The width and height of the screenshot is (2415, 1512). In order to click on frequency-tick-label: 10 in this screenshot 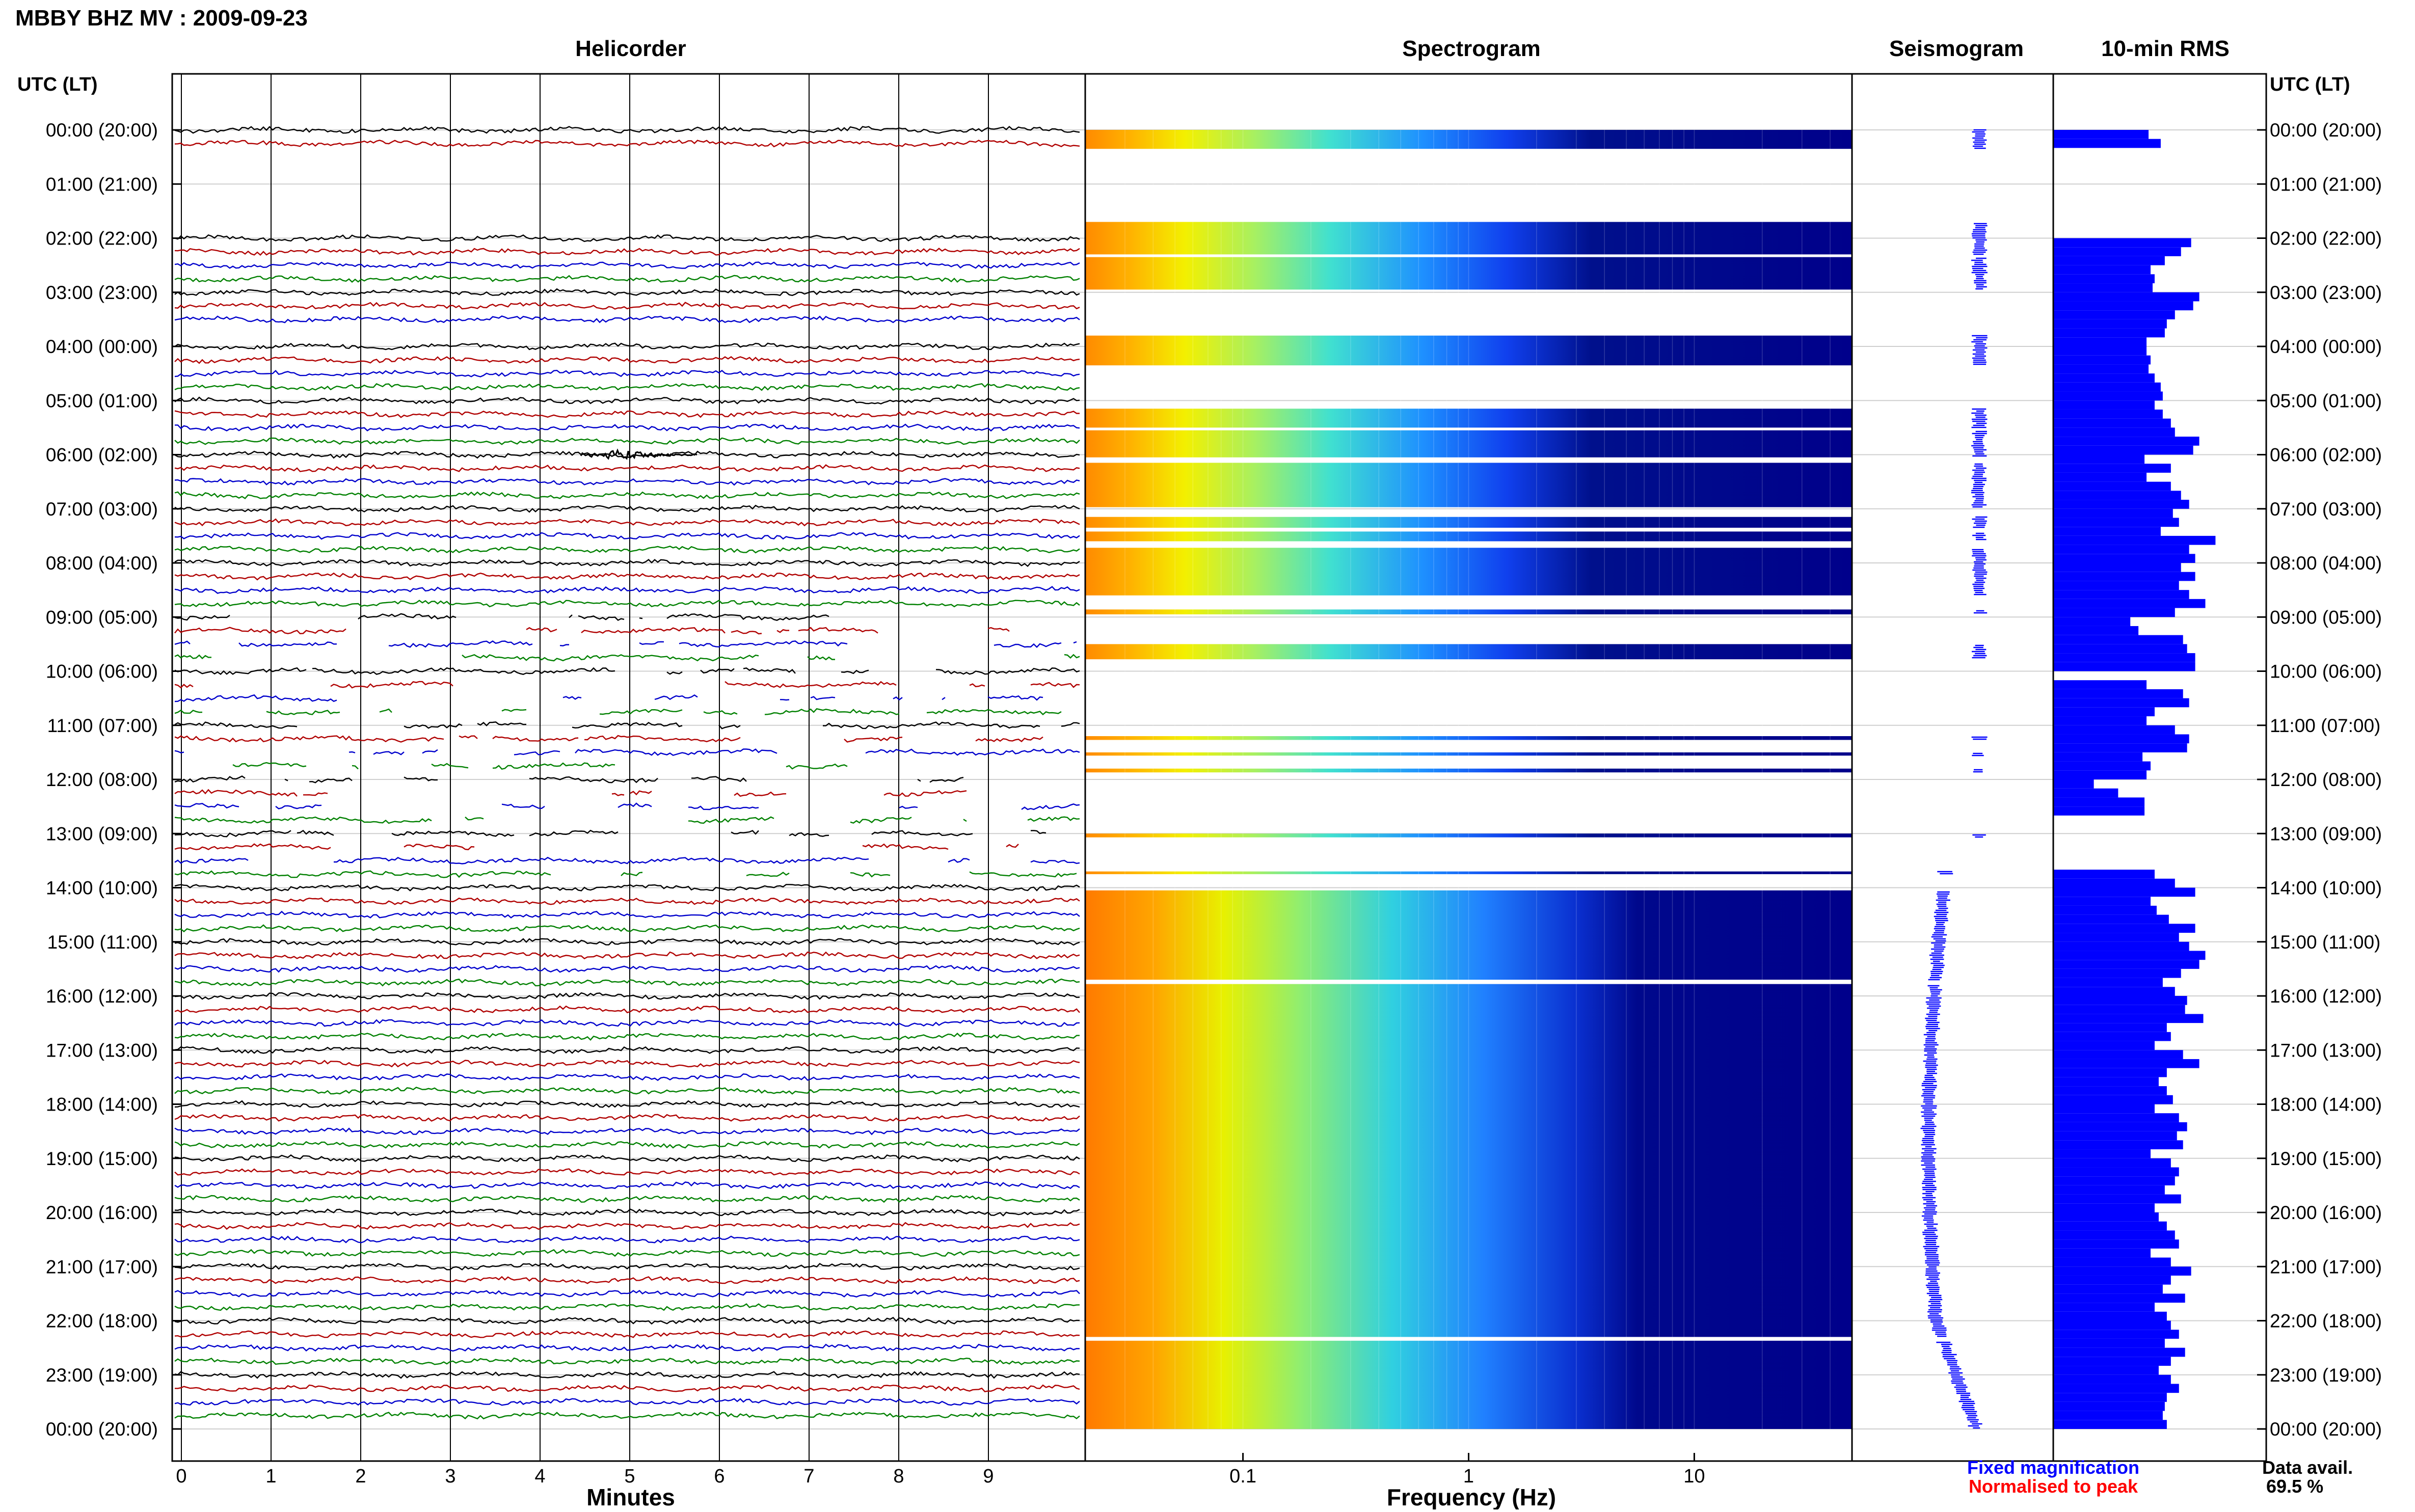, I will do `click(1694, 1476)`.